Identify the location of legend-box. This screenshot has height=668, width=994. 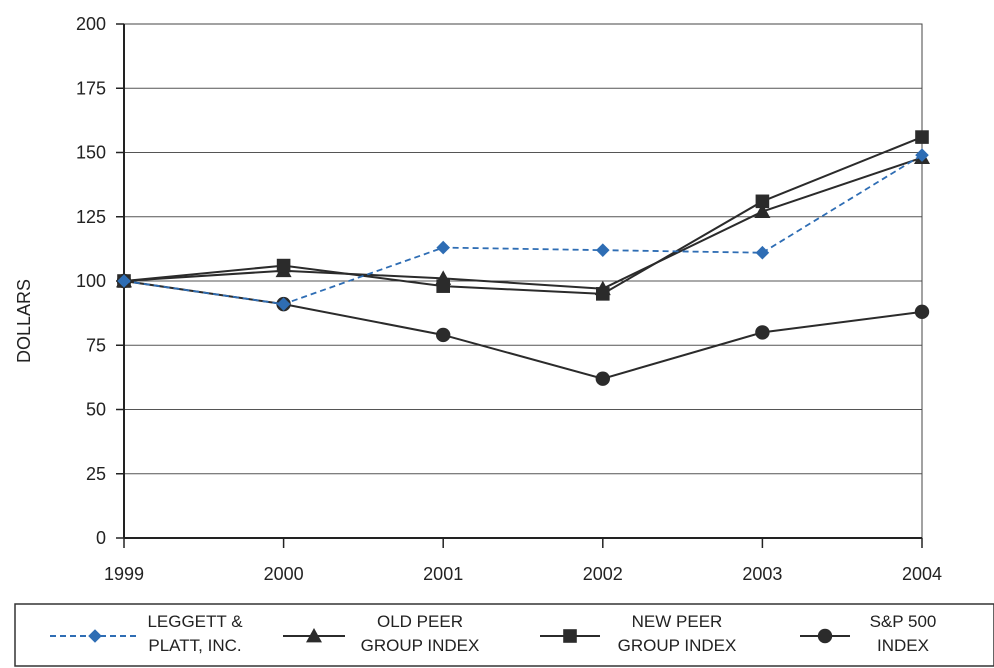
(504, 635).